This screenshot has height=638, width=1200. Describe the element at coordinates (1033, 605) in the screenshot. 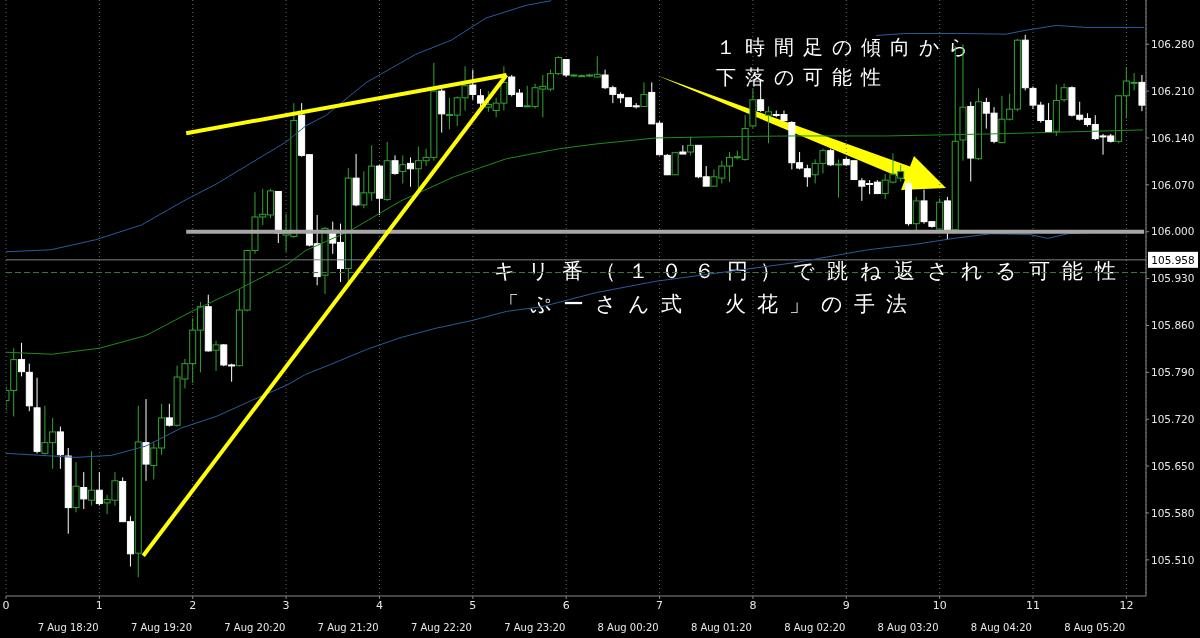

I see `x-tick-label: 11` at that location.